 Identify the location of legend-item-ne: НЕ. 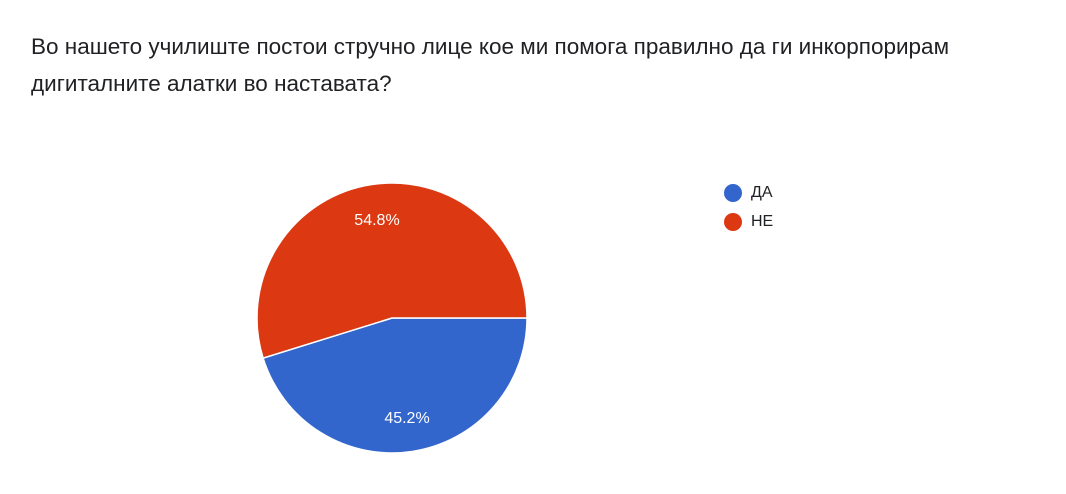
(748, 222).